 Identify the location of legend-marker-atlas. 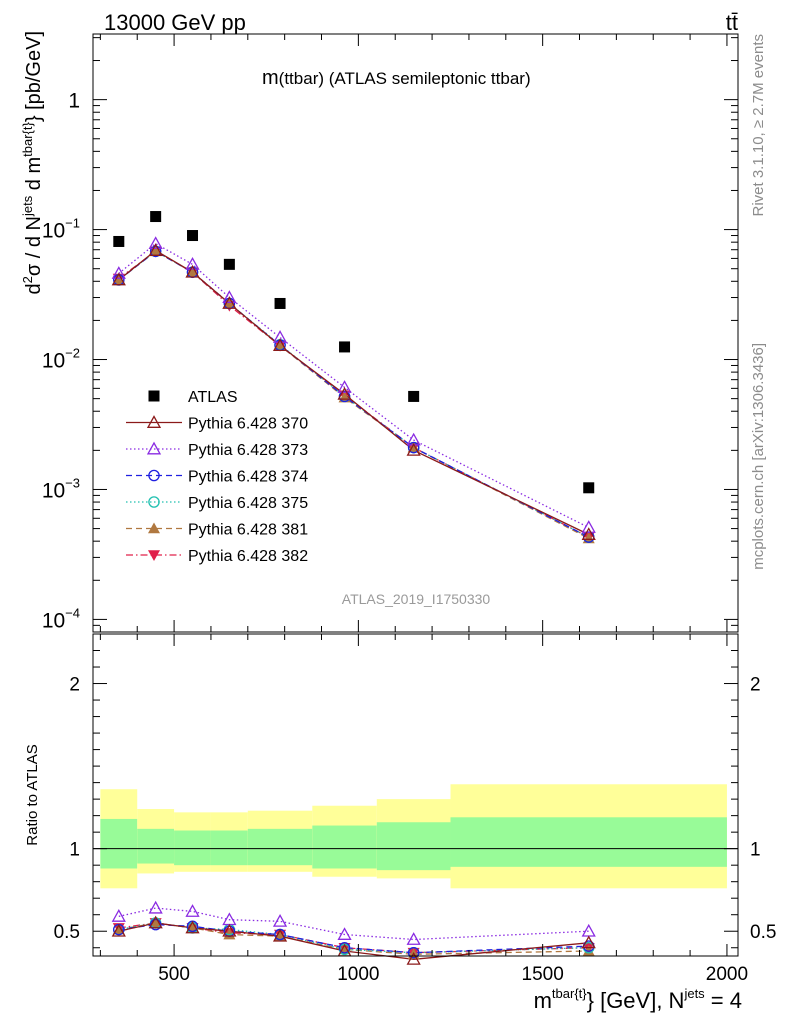
(154, 396).